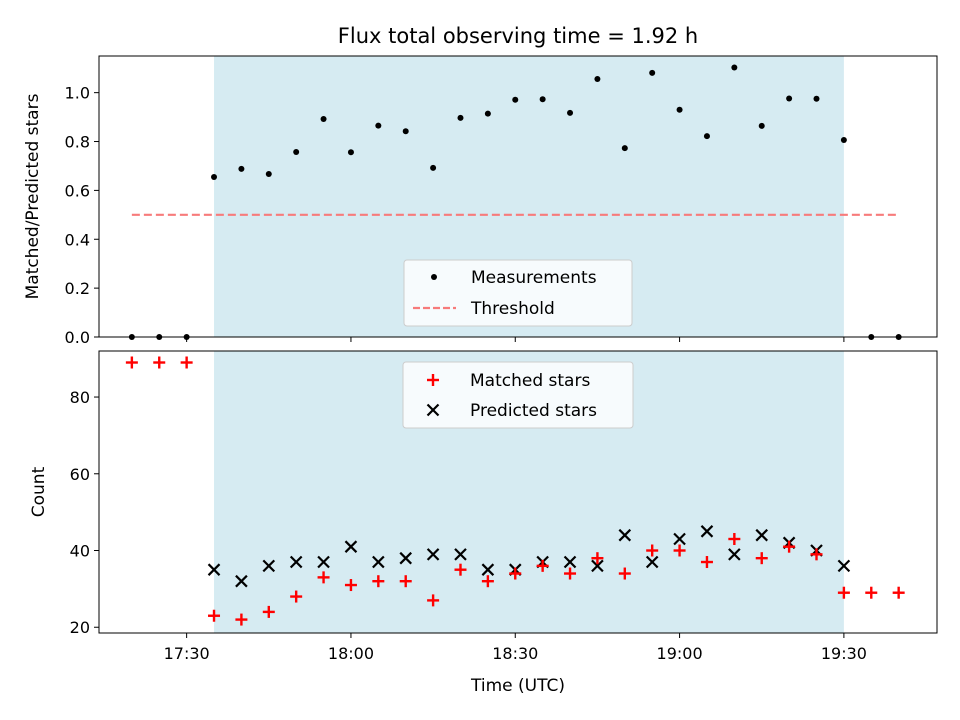 Image resolution: width=960 pixels, height=720 pixels. I want to click on bottom-legend-box, so click(518, 395).